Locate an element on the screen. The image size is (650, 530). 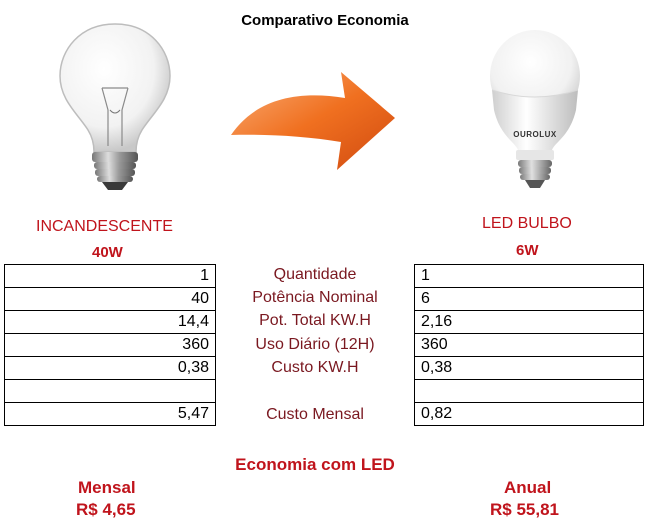
annual-label: Anual is located at coordinates (528, 487).